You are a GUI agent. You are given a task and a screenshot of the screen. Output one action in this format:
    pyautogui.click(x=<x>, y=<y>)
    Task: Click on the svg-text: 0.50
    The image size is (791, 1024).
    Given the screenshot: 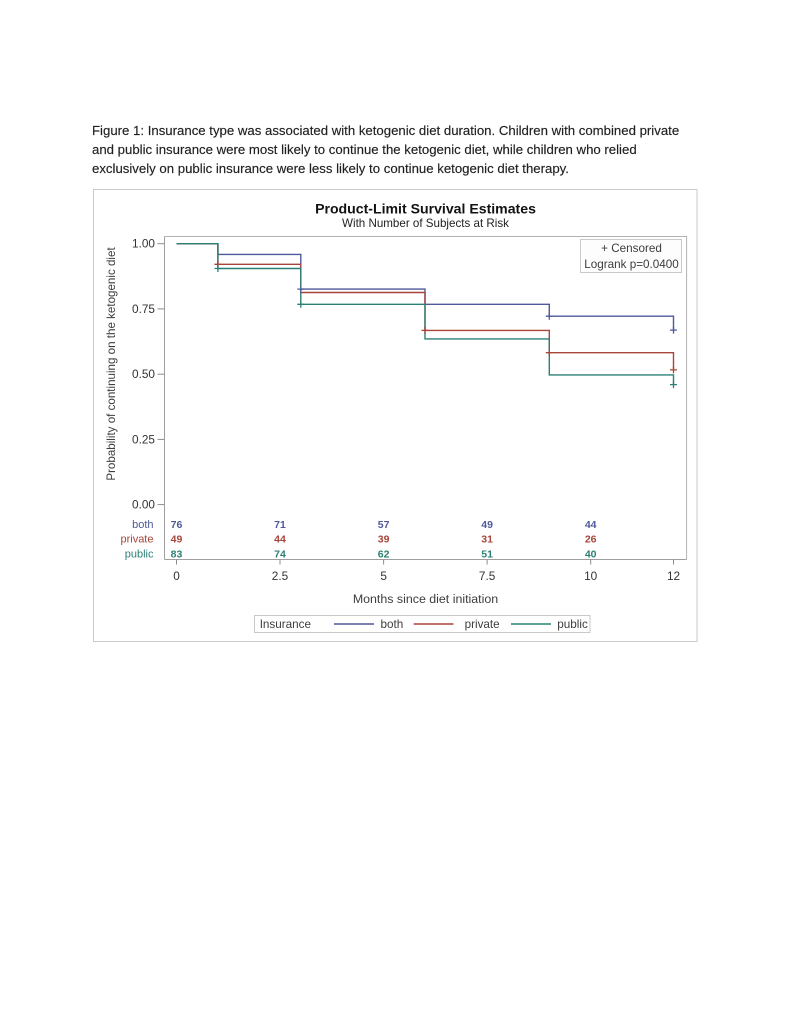 What is the action you would take?
    pyautogui.click(x=143, y=374)
    